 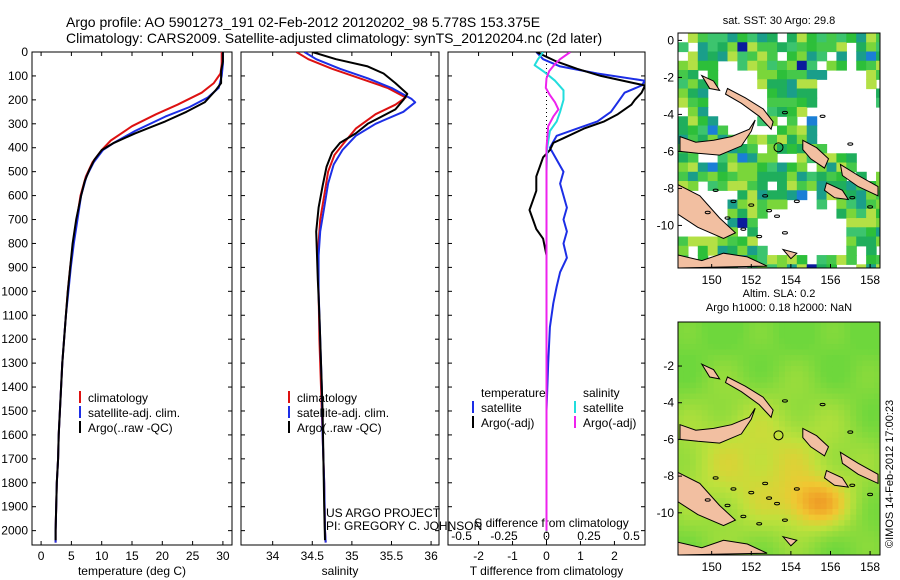 What do you see at coordinates (24, 52) in the screenshot?
I see `depth-tick-label: 0` at bounding box center [24, 52].